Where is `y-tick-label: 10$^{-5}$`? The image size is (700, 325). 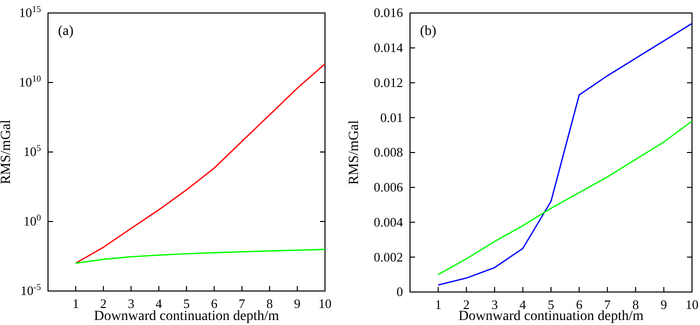
y-tick-label: 10$^{-5}$ is located at coordinates (31, 290).